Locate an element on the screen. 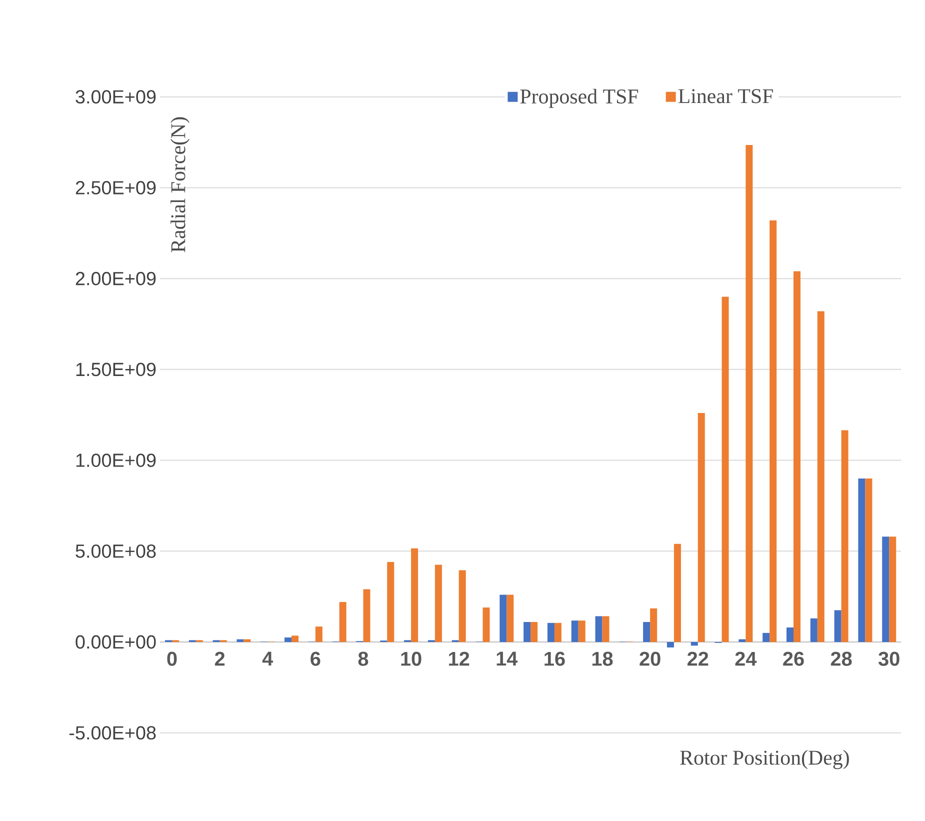 This screenshot has width=925, height=821. x-tick-label: 8 is located at coordinates (363, 659).